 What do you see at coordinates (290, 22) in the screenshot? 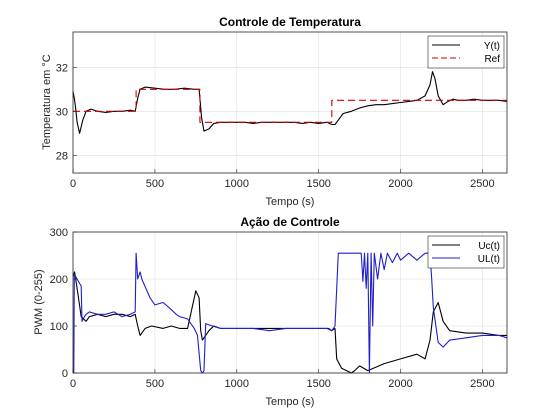
I see `temperature-plot-title: Controle de Temperatura` at bounding box center [290, 22].